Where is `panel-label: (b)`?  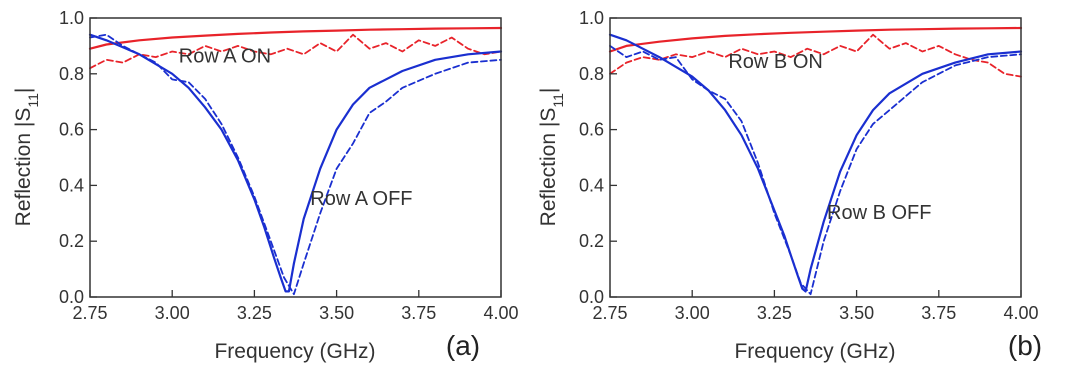
panel-label: (b) is located at coordinates (1025, 345).